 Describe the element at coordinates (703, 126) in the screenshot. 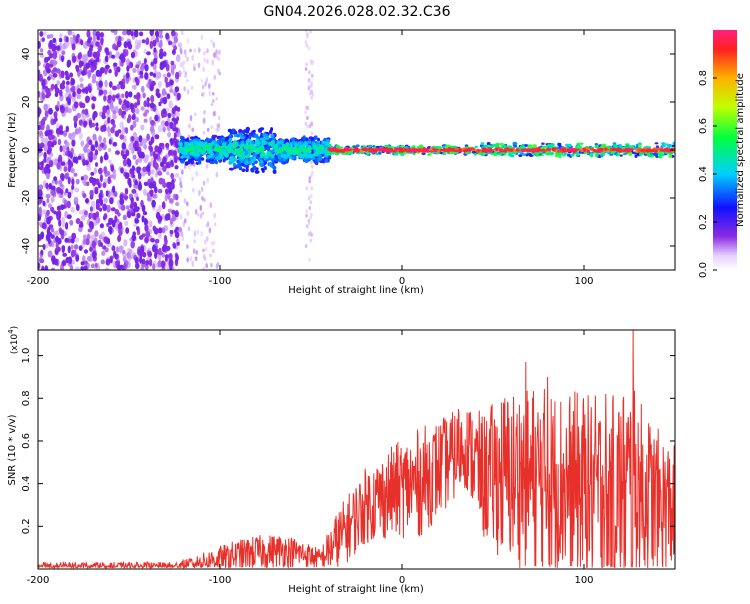

I see `colorbar-tick-label: 0.6` at that location.